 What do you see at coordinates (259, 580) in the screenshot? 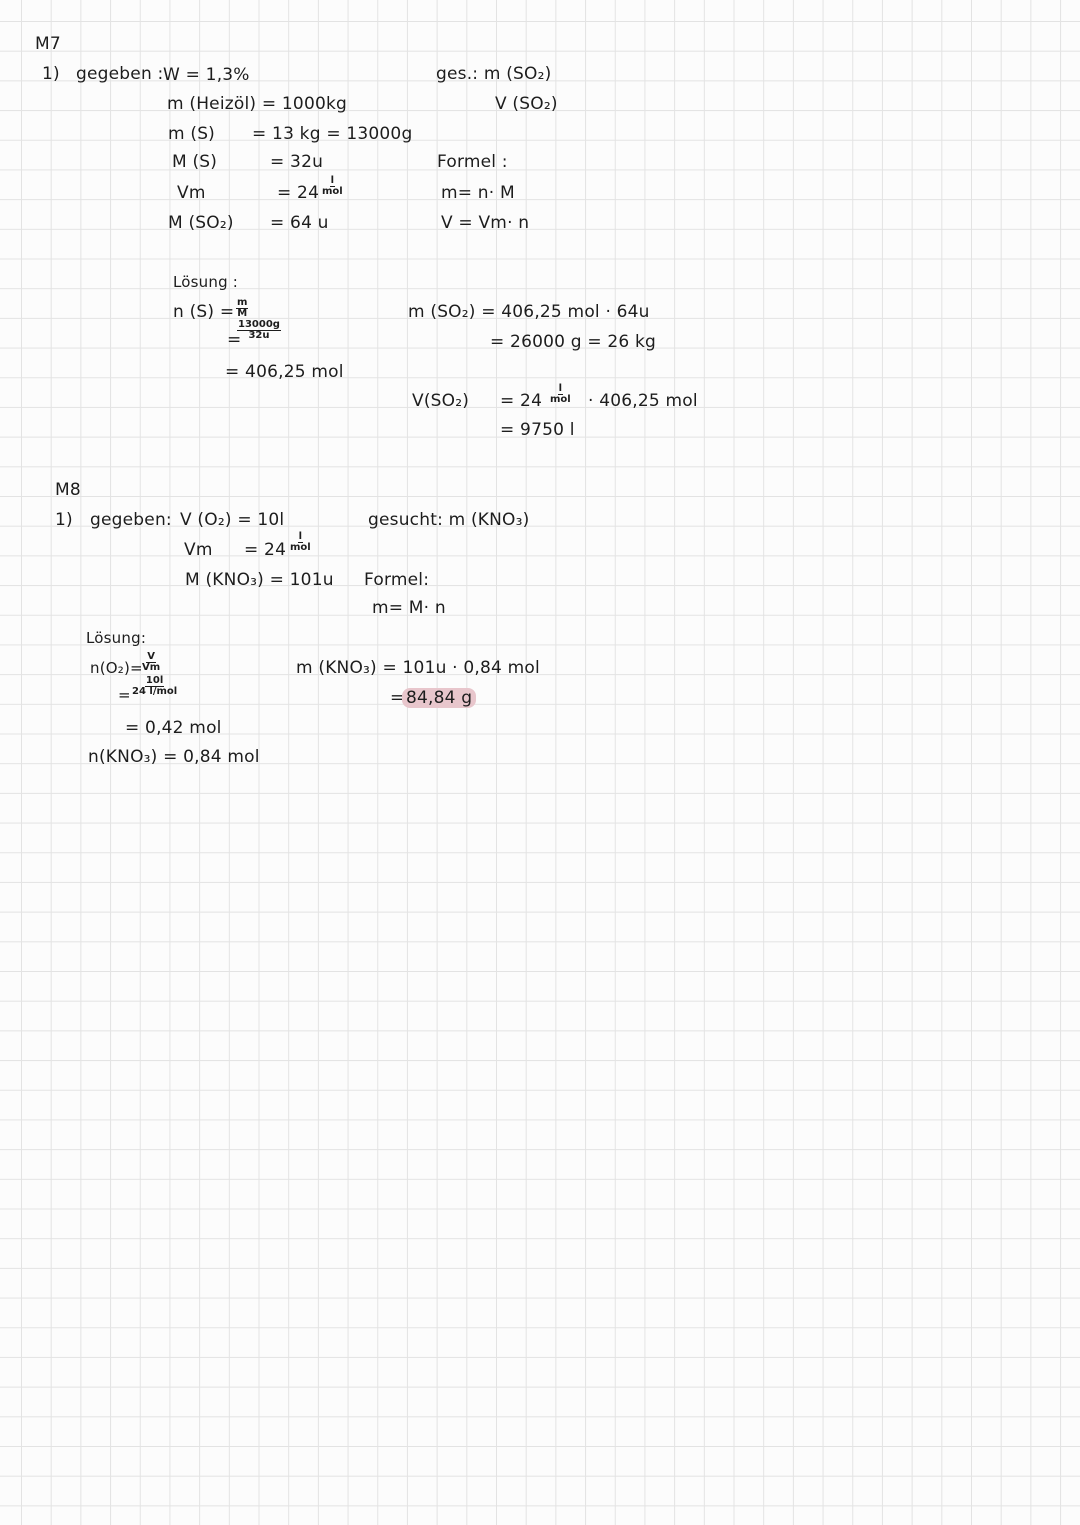
I see `m8-given-mkno3: M (KNO₃) = 101u` at bounding box center [259, 580].